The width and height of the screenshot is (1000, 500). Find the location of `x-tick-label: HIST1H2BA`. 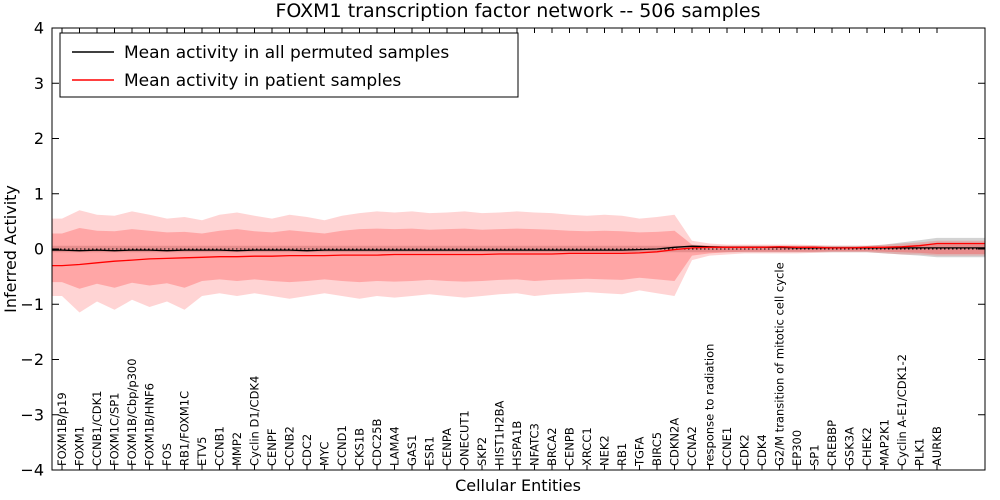

x-tick-label: HIST1H2BA is located at coordinates (500, 433).